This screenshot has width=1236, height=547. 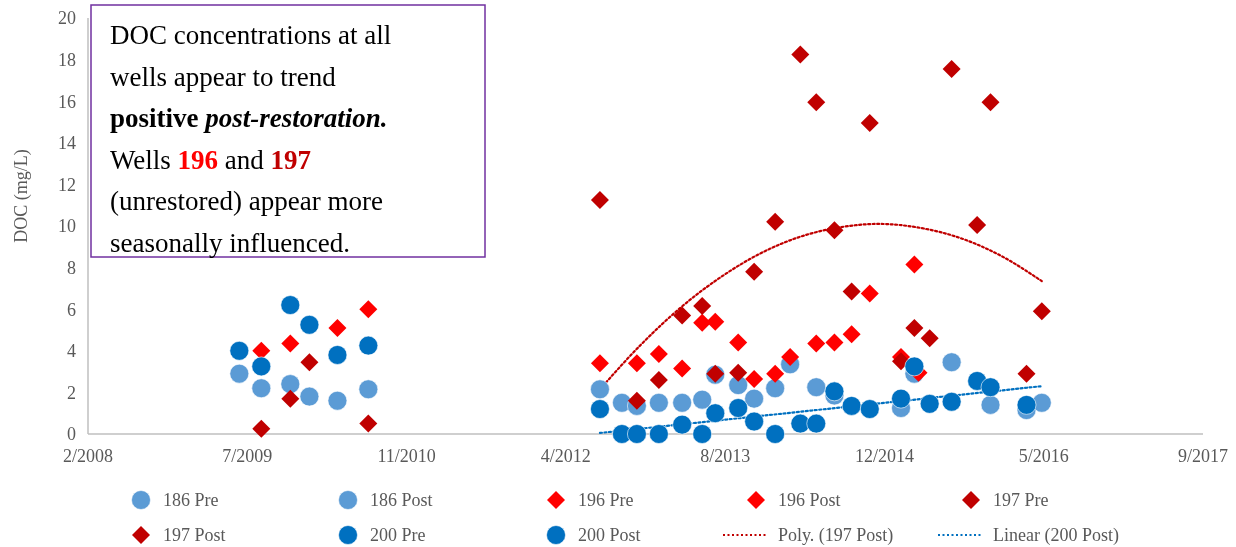 I want to click on legend-label: 186 Post, so click(x=401, y=500).